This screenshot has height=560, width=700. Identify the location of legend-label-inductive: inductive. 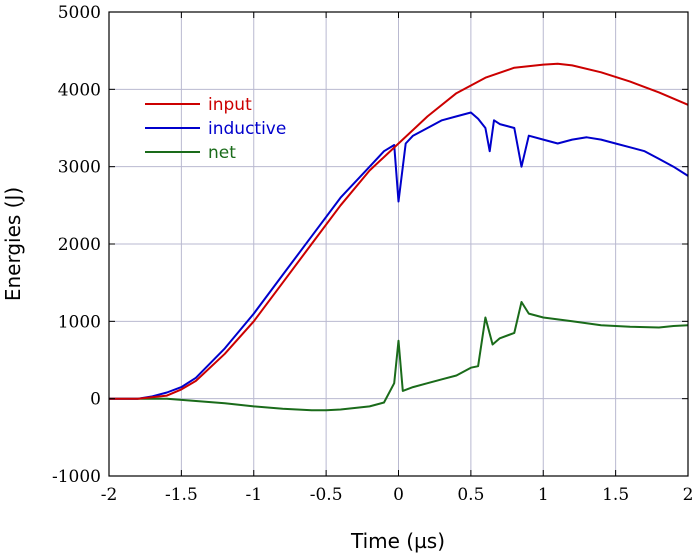
(247, 129).